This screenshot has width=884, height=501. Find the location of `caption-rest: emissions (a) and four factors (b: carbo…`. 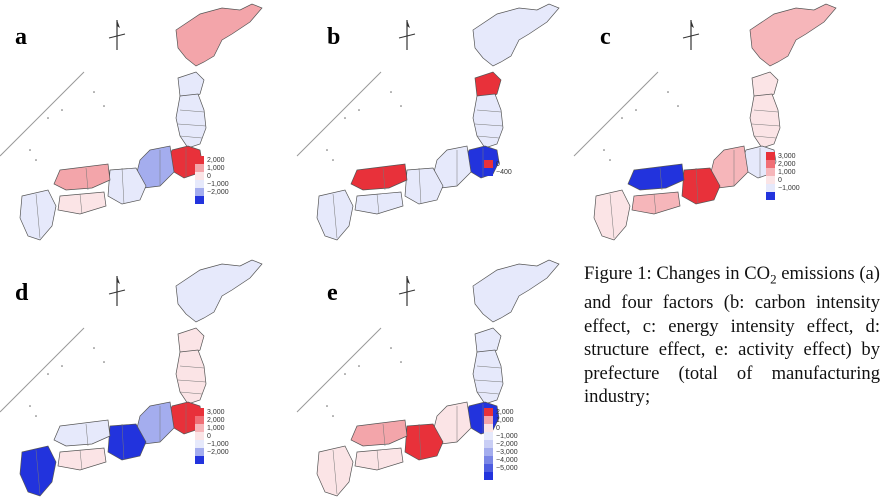

caption-rest: emissions (a) and four factors (b: carbo… is located at coordinates (732, 335).